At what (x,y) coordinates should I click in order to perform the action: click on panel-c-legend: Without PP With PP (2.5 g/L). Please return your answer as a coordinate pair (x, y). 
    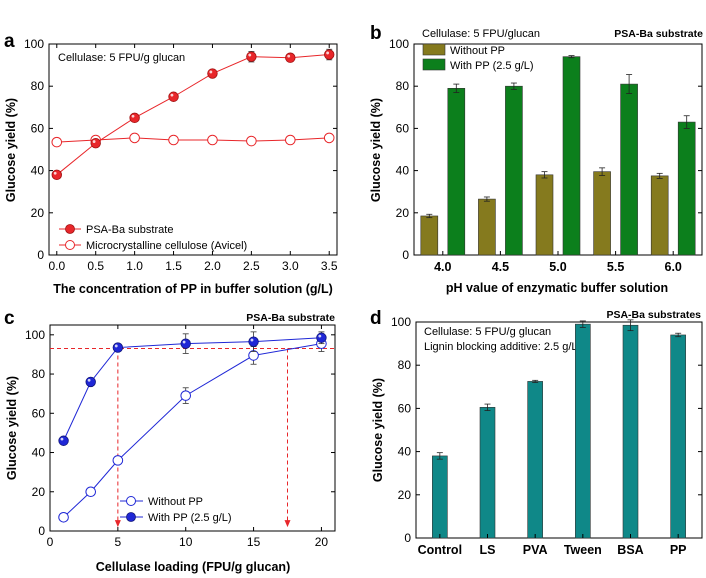
    Looking at the image, I should click on (176, 510).